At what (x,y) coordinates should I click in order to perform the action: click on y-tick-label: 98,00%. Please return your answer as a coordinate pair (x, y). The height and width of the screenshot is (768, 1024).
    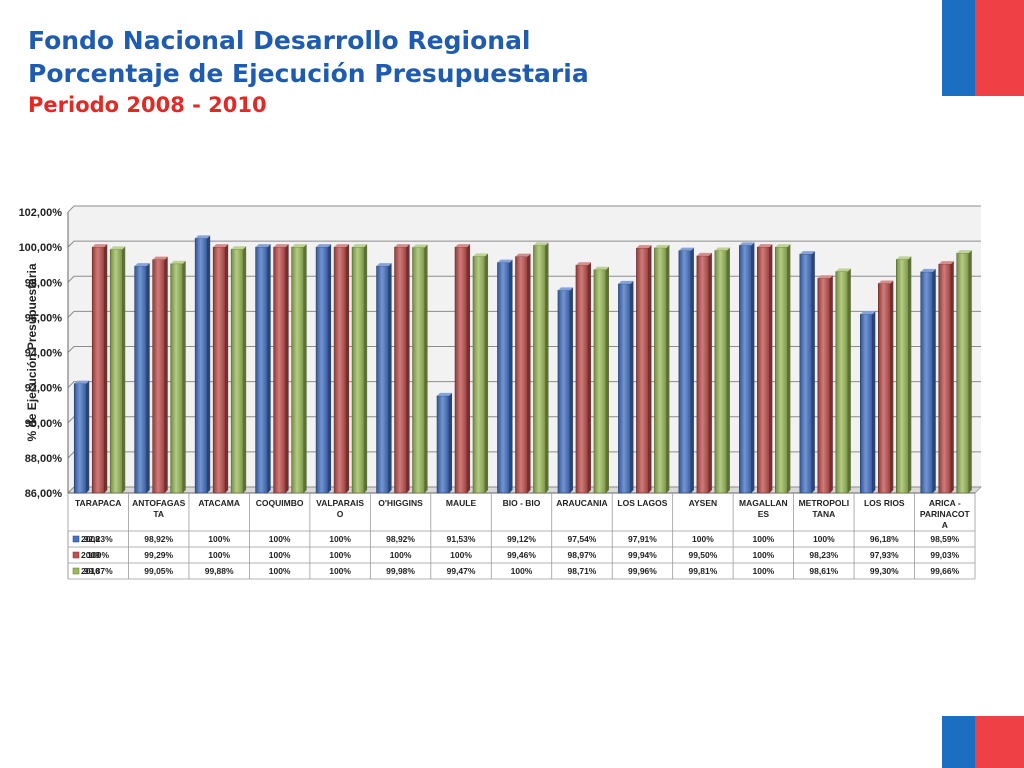
    Looking at the image, I should click on (44, 283).